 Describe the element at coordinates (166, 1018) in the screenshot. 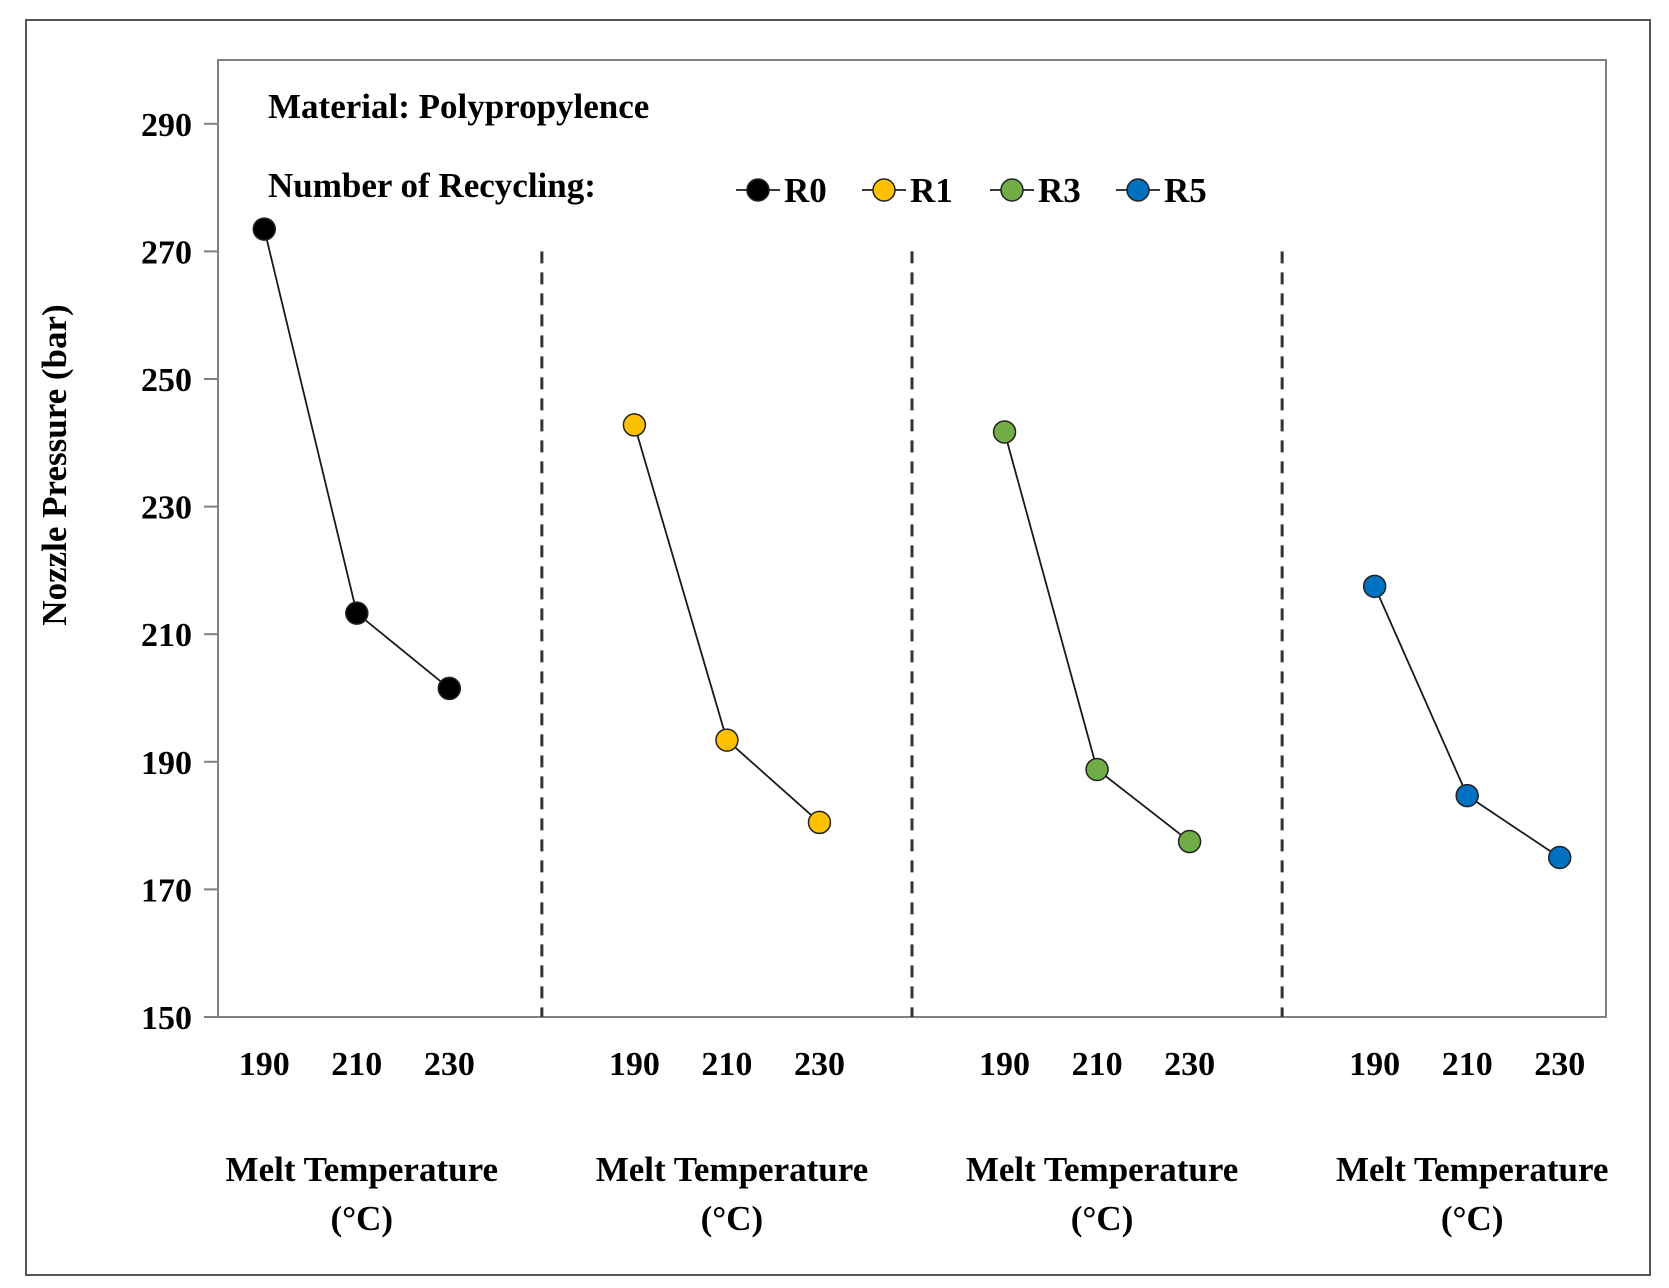

I see `y-tick-label: 150` at that location.